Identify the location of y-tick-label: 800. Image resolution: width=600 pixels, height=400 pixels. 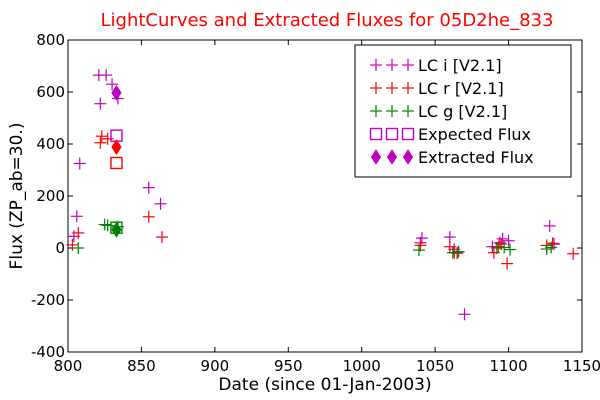
(50, 40).